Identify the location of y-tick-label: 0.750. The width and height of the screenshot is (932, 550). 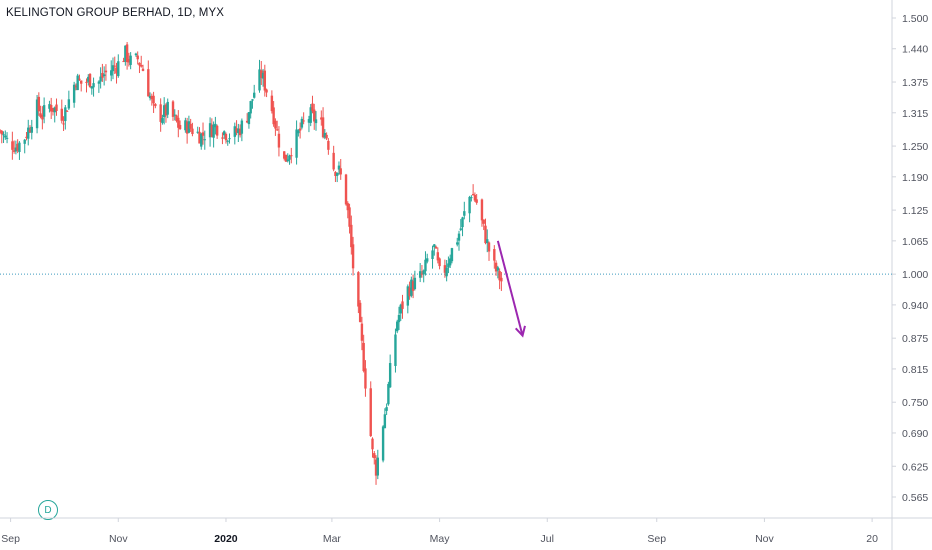
(915, 403).